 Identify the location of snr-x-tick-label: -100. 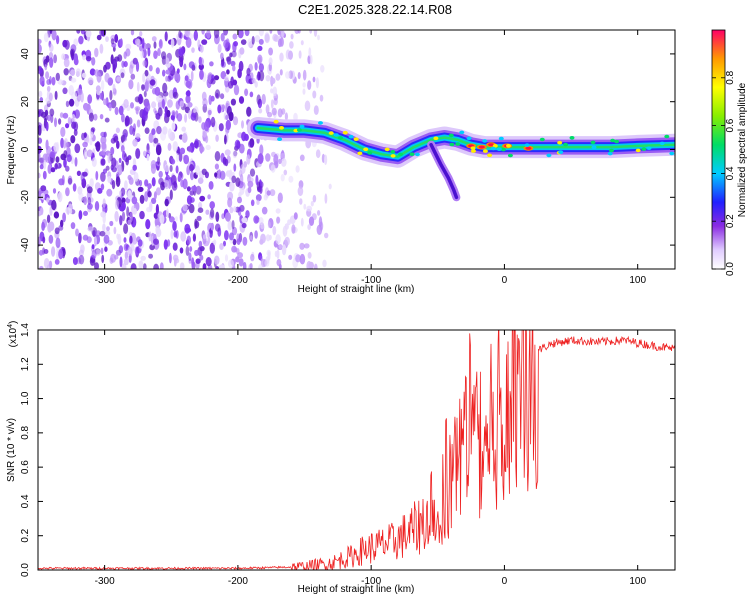
(371, 581).